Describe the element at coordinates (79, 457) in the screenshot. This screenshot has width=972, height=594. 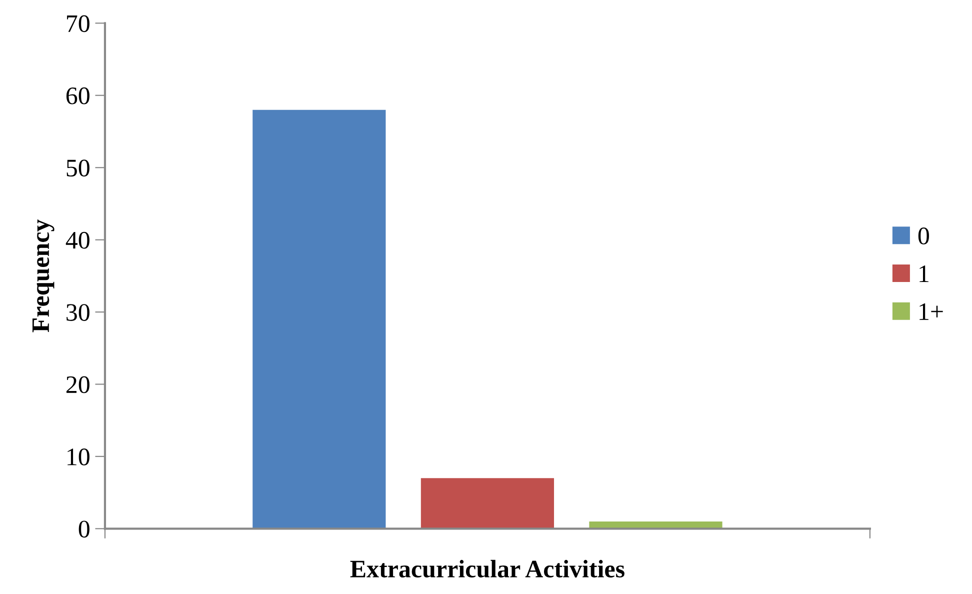
I see `y-tick-label: 10` at that location.